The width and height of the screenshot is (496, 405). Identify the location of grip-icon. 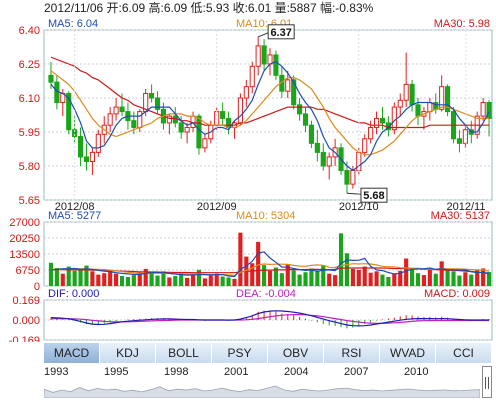
(487, 383).